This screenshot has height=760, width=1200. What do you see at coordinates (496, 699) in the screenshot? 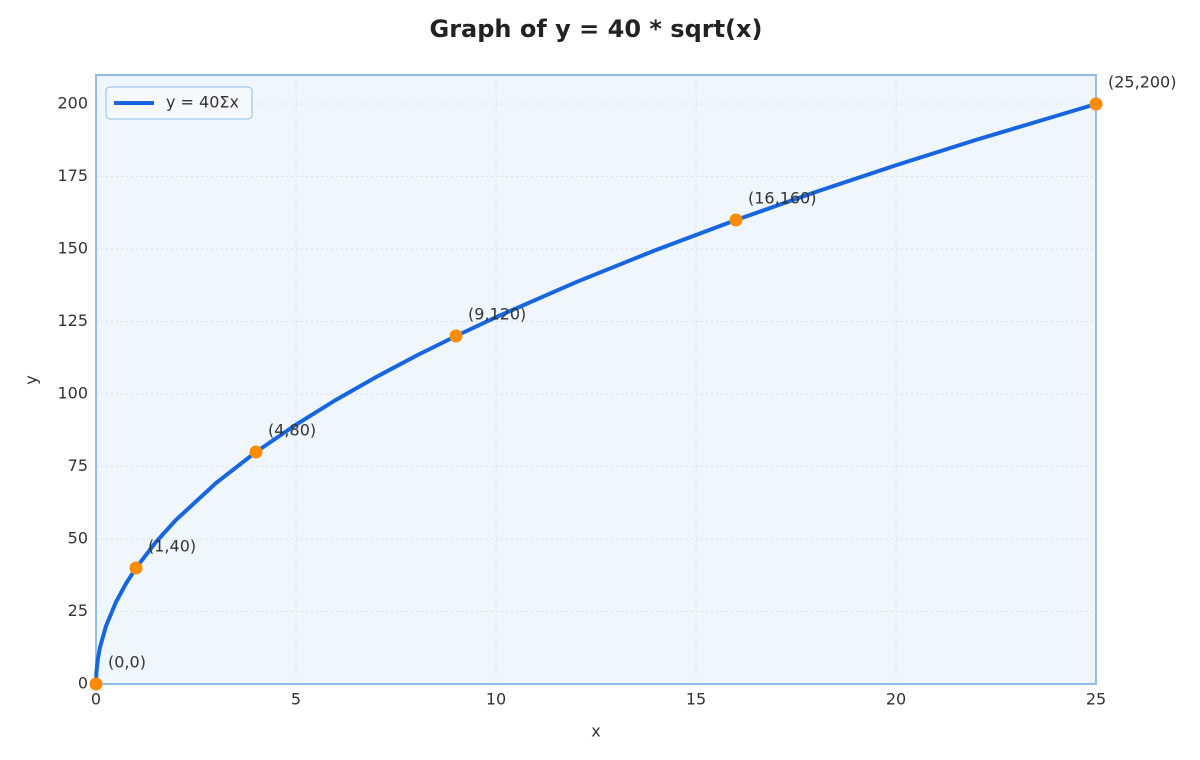
I see `x-tick-label: 10` at bounding box center [496, 699].